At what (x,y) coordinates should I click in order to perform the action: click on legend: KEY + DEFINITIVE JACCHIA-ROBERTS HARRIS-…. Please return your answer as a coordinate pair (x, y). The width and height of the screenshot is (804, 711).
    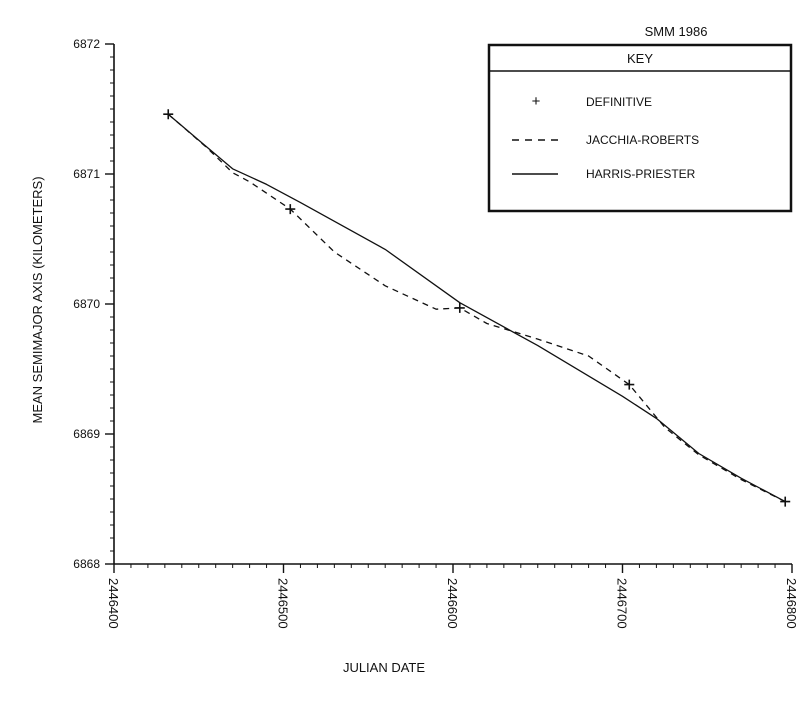
    Looking at the image, I should click on (640, 128).